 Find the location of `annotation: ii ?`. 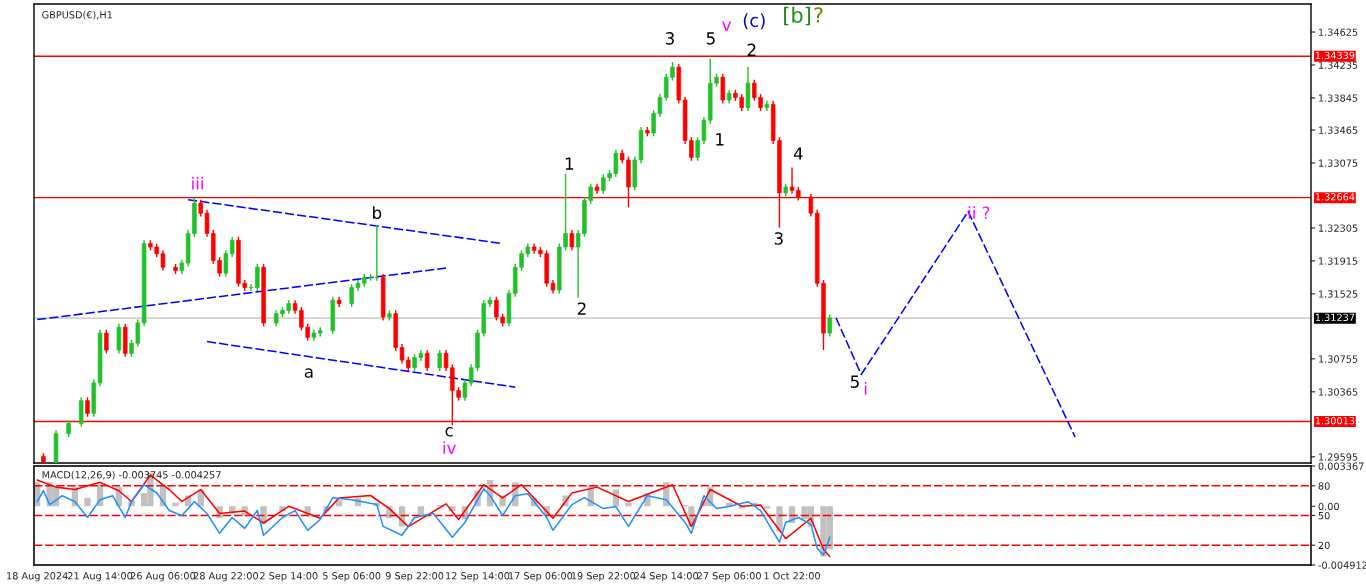

annotation: ii ? is located at coordinates (979, 212).